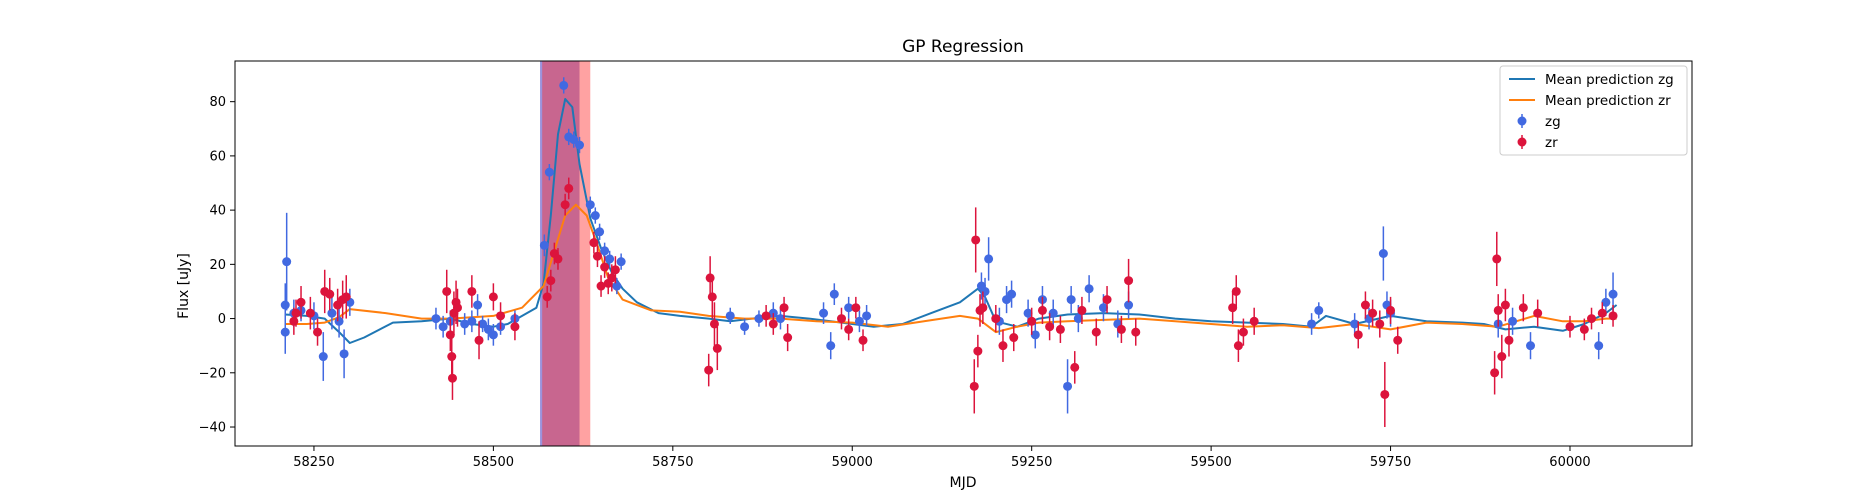 The width and height of the screenshot is (1875, 500). Describe the element at coordinates (1210, 462) in the screenshot. I see `x-tick-label-59500: 59500` at that location.